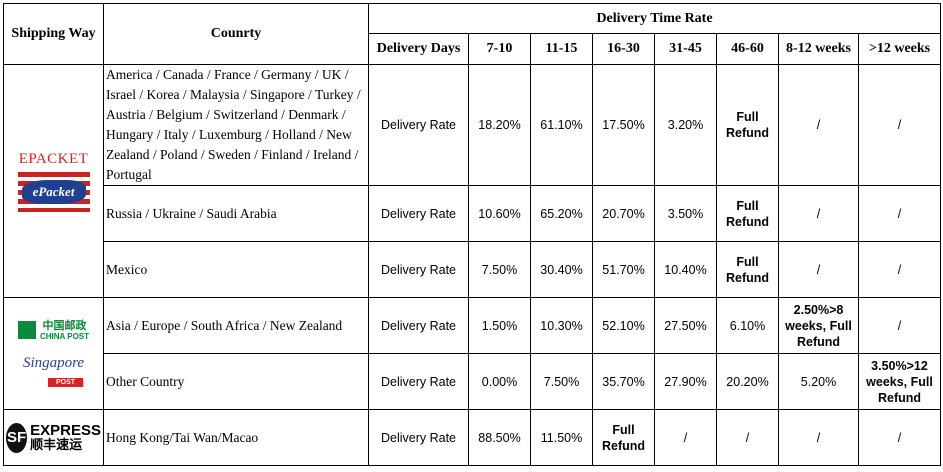  Describe the element at coordinates (65, 382) in the screenshot. I see `singapore-post-badge: POST` at that location.